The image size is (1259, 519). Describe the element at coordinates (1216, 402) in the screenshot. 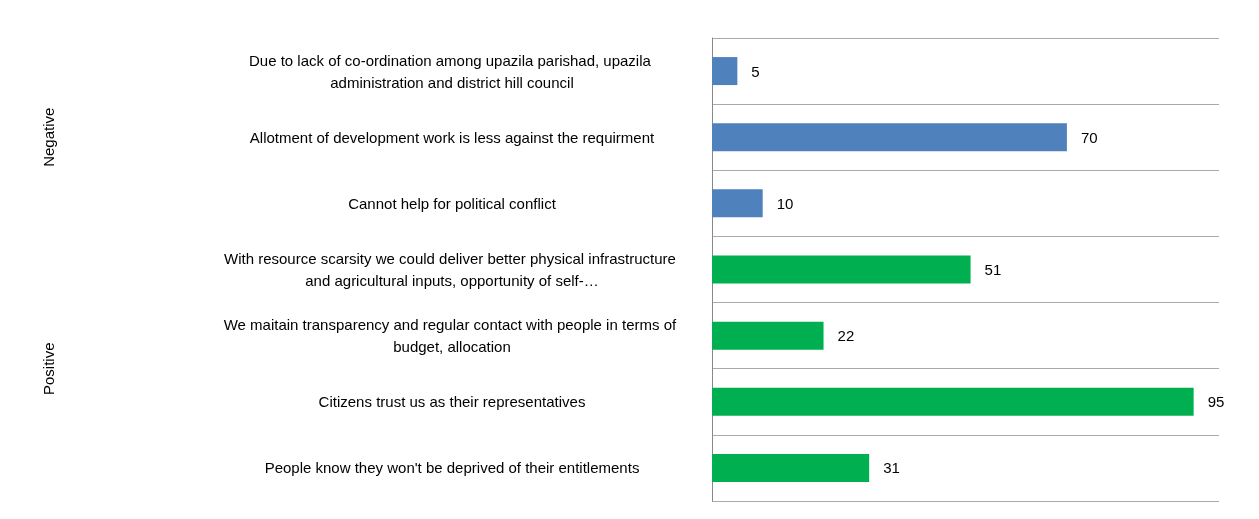

I see `data-label: 95` at that location.